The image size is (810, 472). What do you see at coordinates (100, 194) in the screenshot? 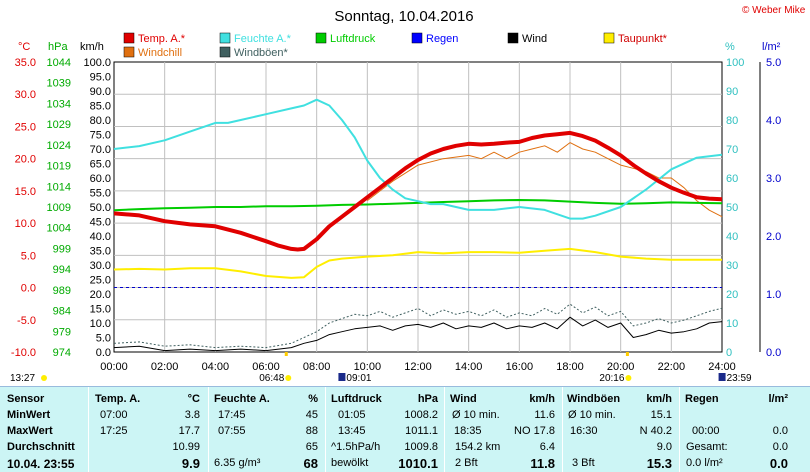
I see `wind-tick: 55.0` at bounding box center [100, 194].